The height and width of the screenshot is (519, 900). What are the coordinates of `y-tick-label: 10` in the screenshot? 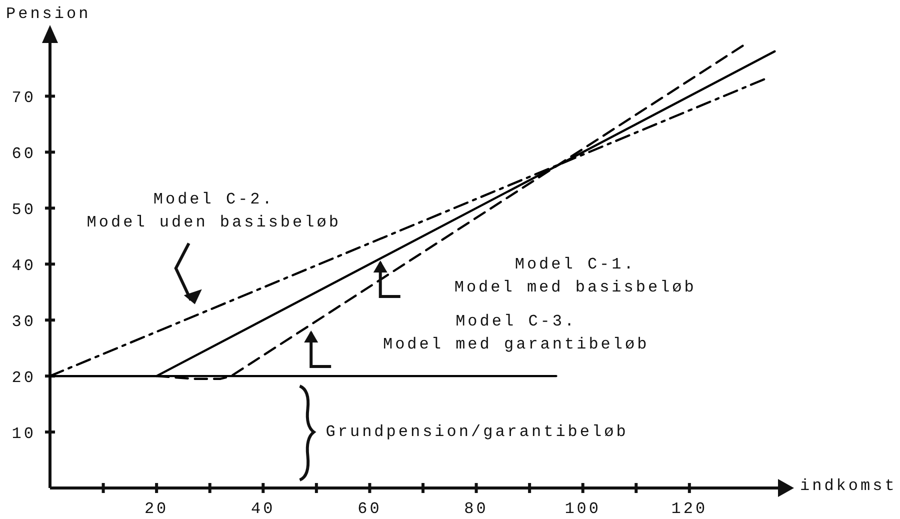 It's located at (24, 434).